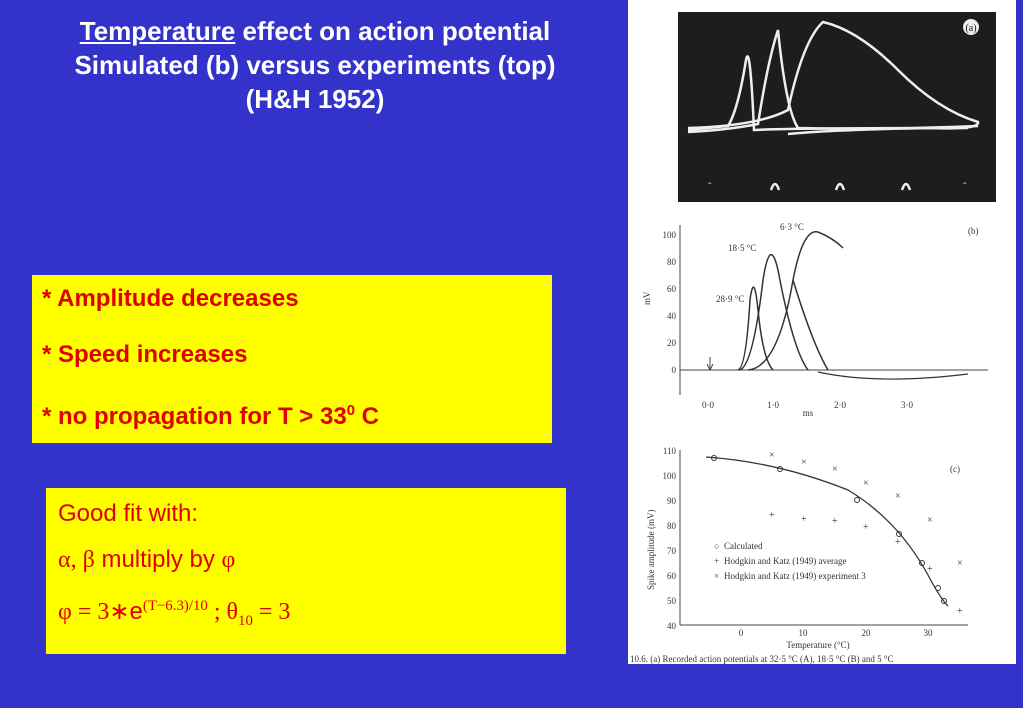  Describe the element at coordinates (840, 405) in the screenshot. I see `b-xtick-2: 2·0` at that location.